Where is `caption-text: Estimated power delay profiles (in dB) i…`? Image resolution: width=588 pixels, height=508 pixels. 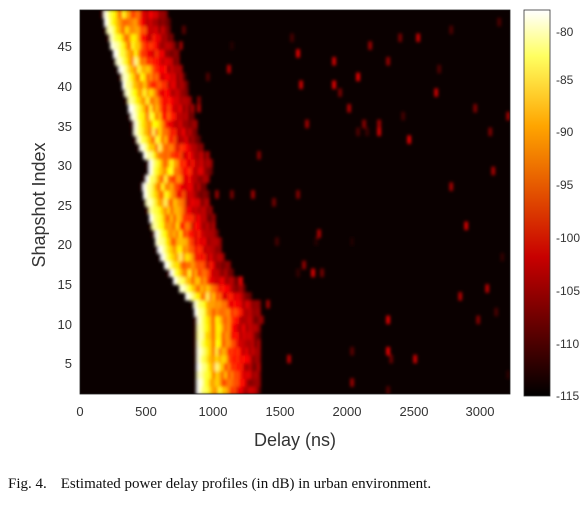 caption-text: Estimated power delay profiles (in dB) i… is located at coordinates (246, 484).